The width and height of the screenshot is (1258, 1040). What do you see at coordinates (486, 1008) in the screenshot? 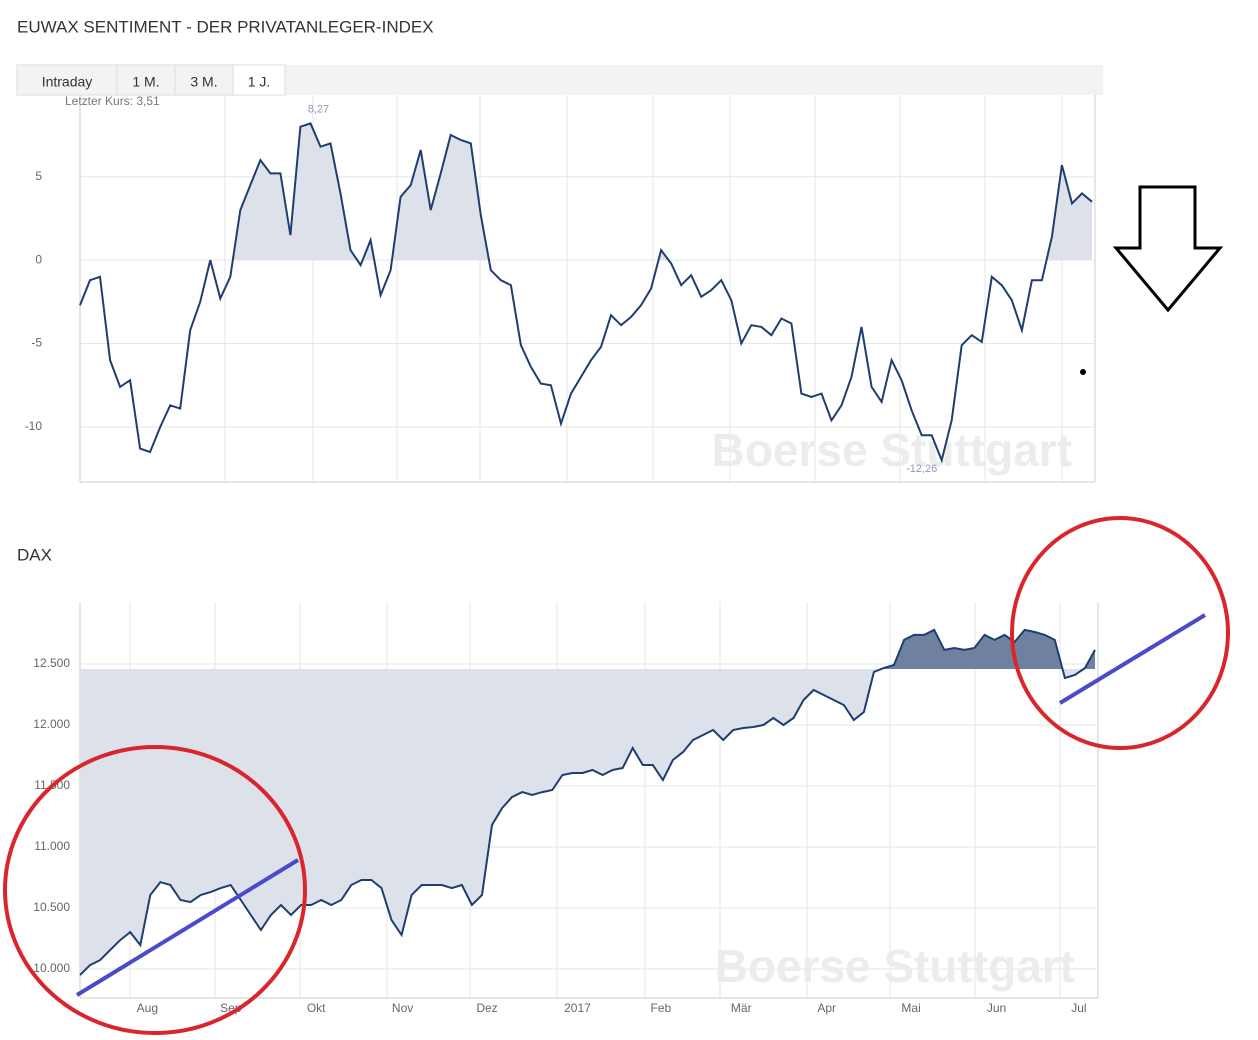
I see `x-tick-label: Dez` at bounding box center [486, 1008].